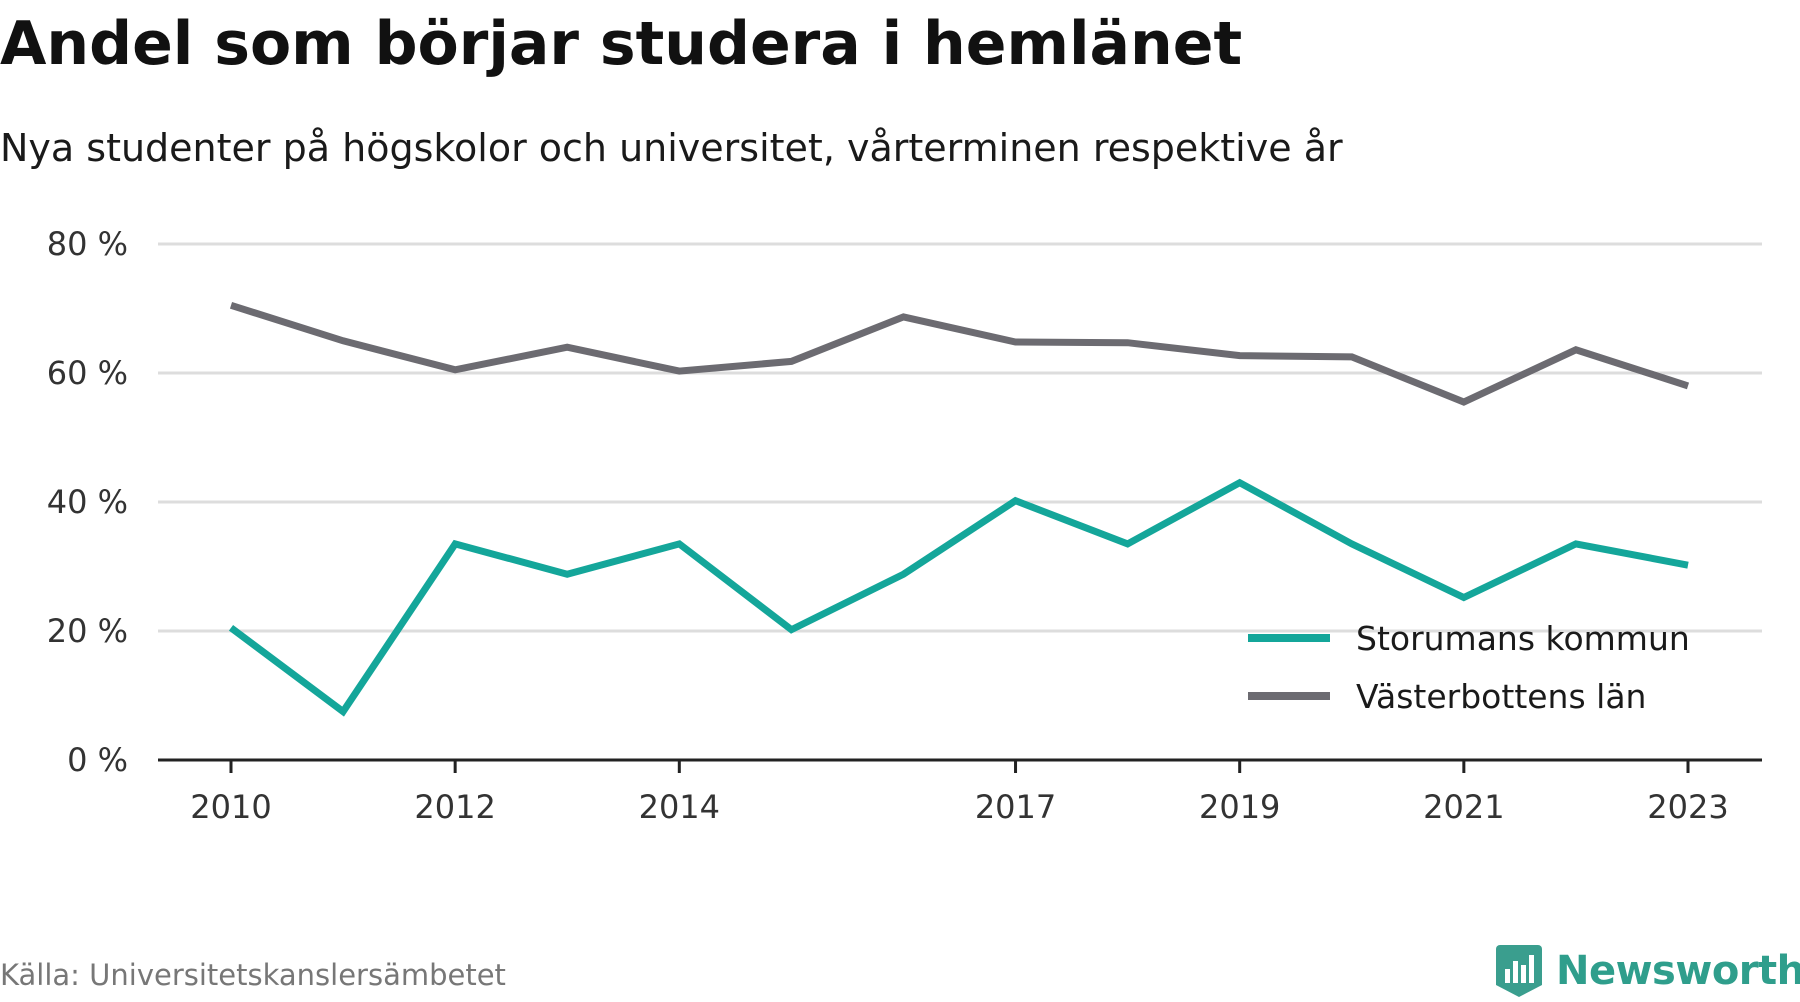 This screenshot has height=1002, width=1800. Describe the element at coordinates (960, 792) in the screenshot. I see `x-axis: 2010 2012 2014 2017 2019 2021 2023` at that location.